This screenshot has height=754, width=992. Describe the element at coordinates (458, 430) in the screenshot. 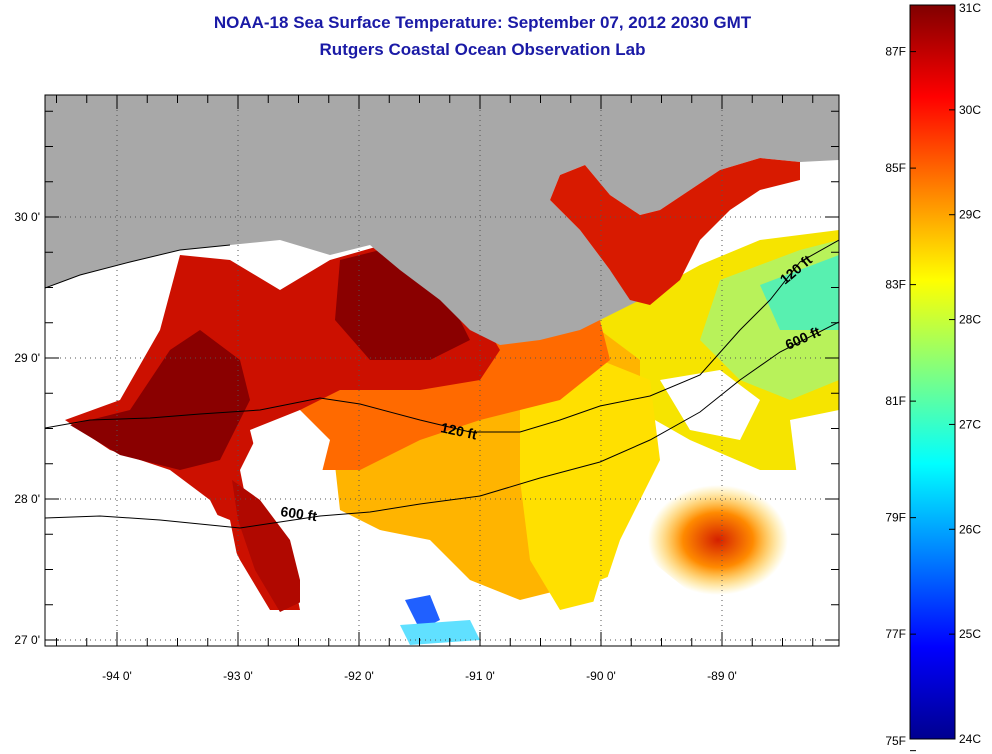

I see `contour-label-120ft-west: 120 ft` at that location.